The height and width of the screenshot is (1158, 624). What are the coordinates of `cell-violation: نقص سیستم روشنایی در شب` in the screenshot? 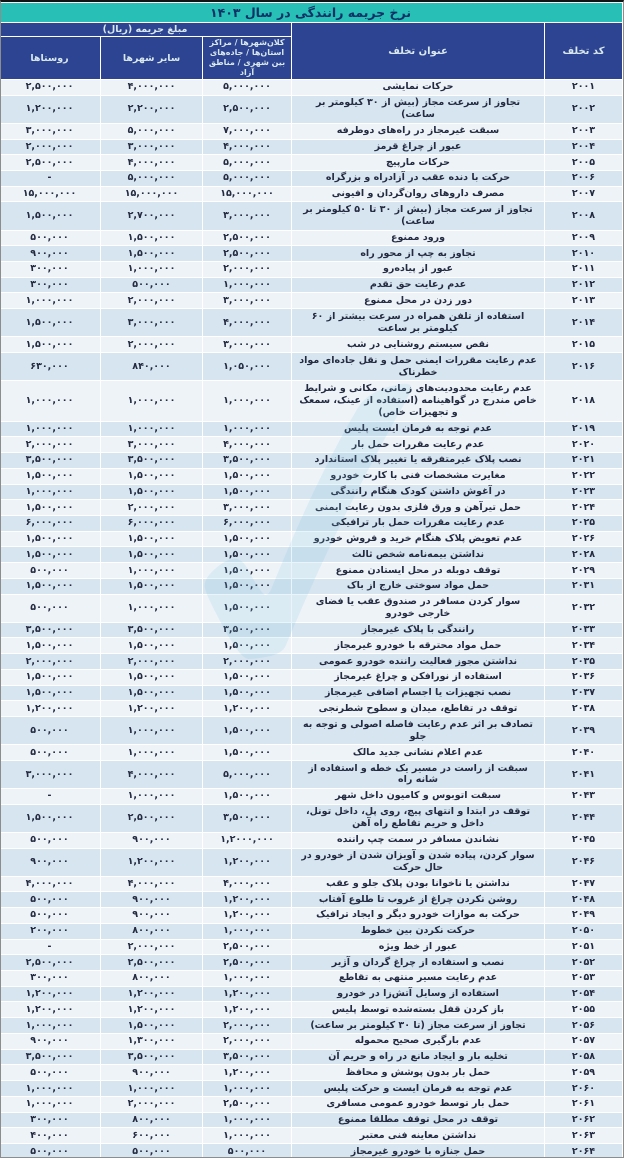 It's located at (418, 344).